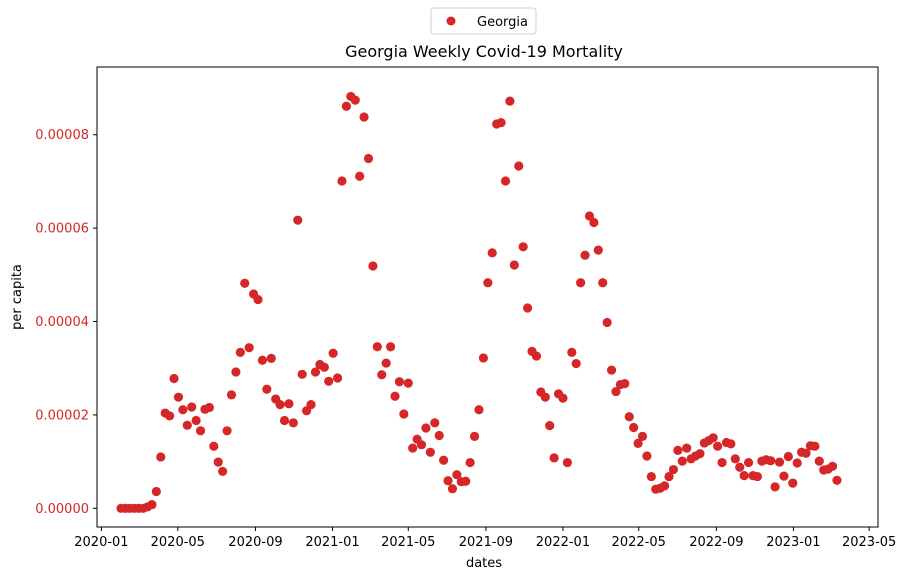 The image size is (907, 580). I want to click on legend-label: Georgia, so click(502, 22).